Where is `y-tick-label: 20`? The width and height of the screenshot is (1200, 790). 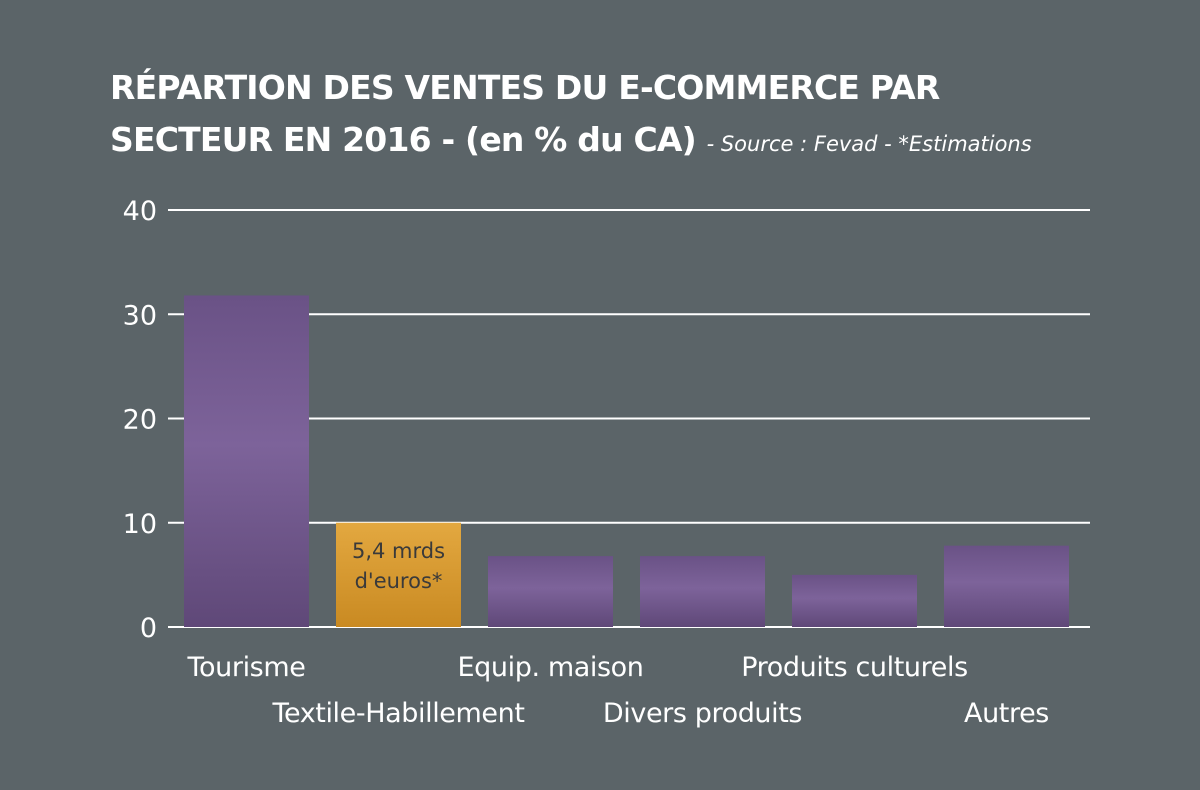
y-tick-label: 20 is located at coordinates (140, 420).